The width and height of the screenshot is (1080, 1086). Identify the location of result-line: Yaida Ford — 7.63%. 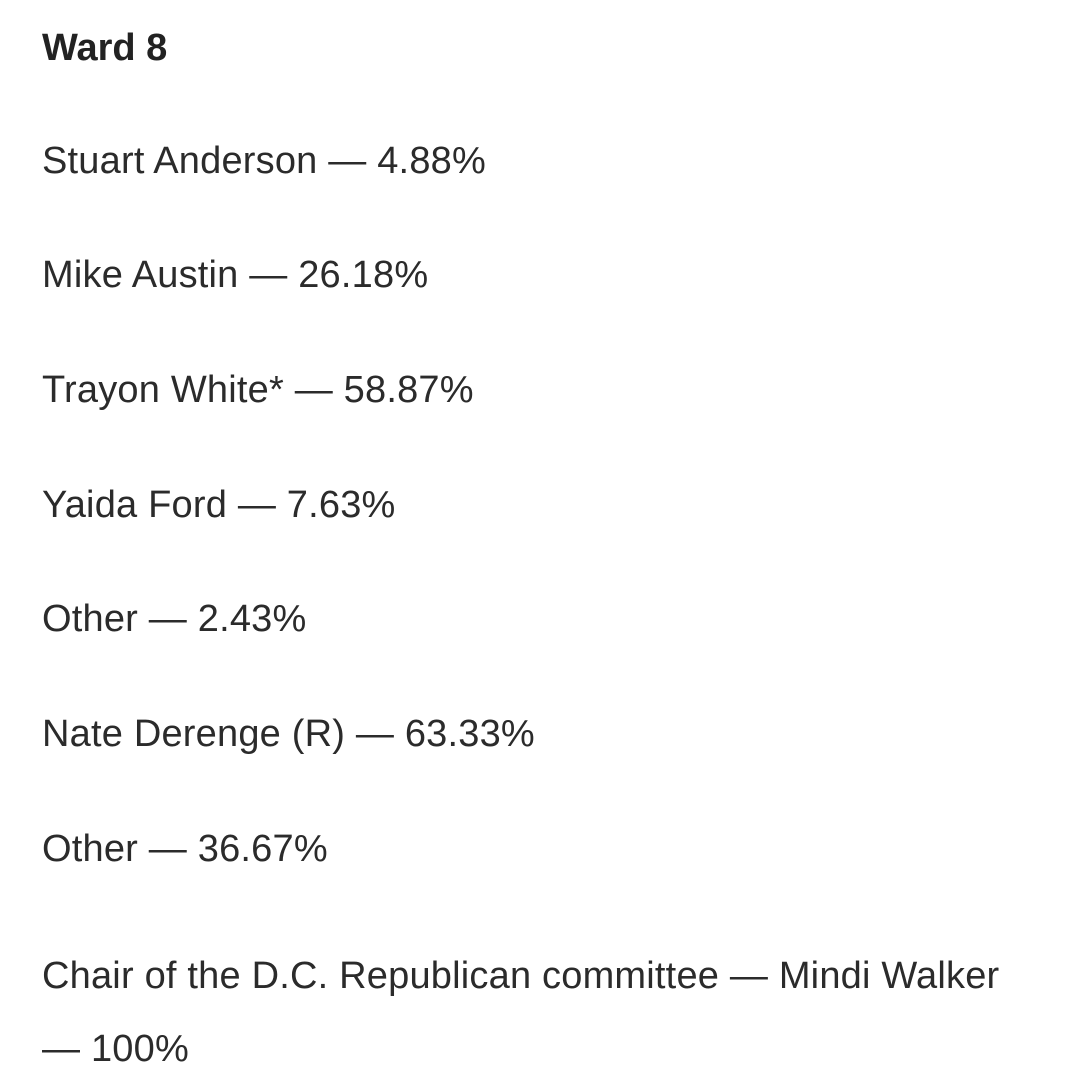
(219, 505).